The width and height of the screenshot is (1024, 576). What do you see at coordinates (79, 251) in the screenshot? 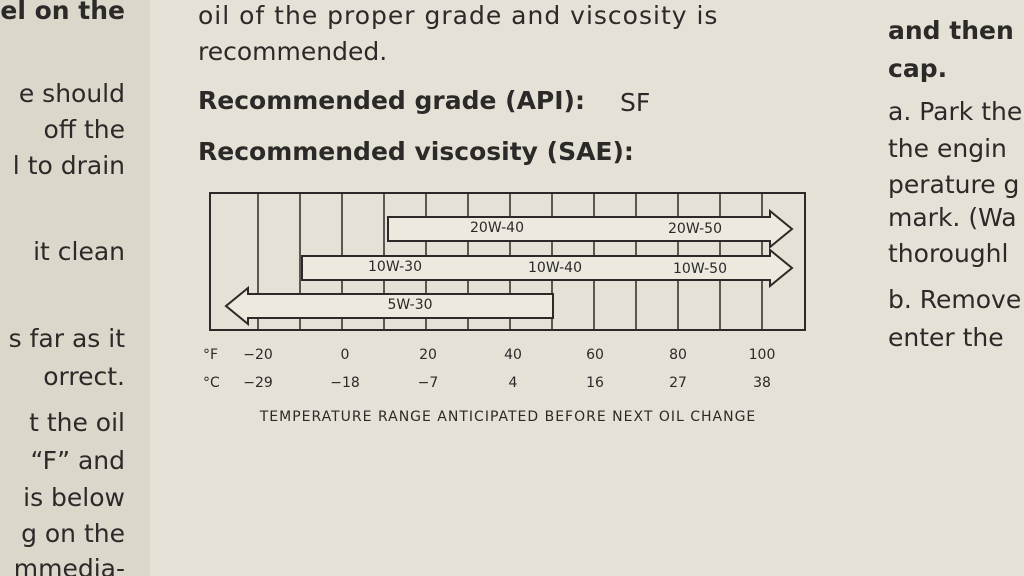
I see `text-line: it clean` at bounding box center [79, 251].